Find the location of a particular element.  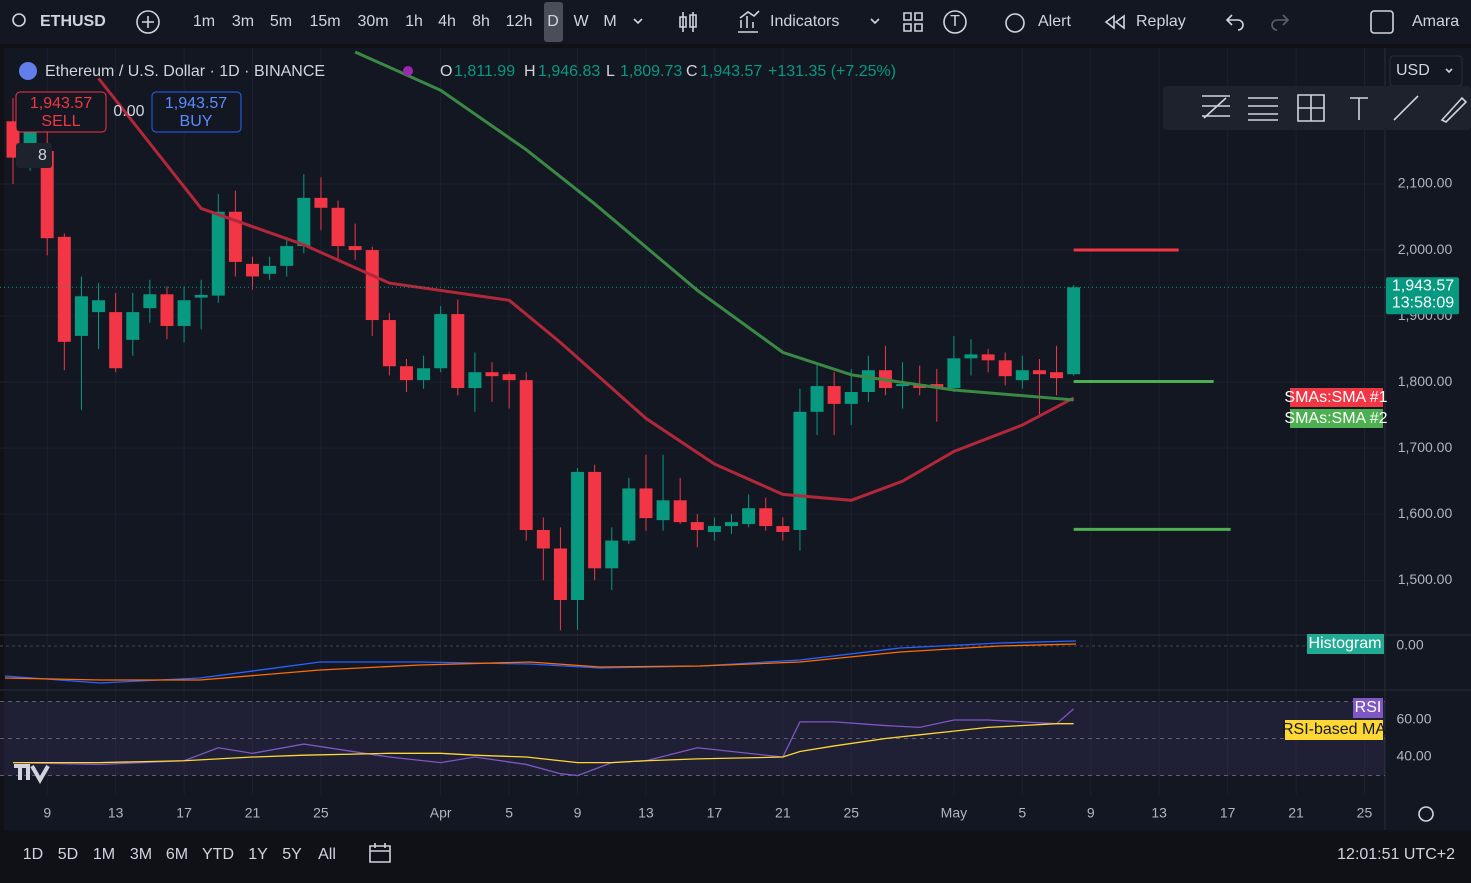

x-tick-label: Apr is located at coordinates (441, 813).